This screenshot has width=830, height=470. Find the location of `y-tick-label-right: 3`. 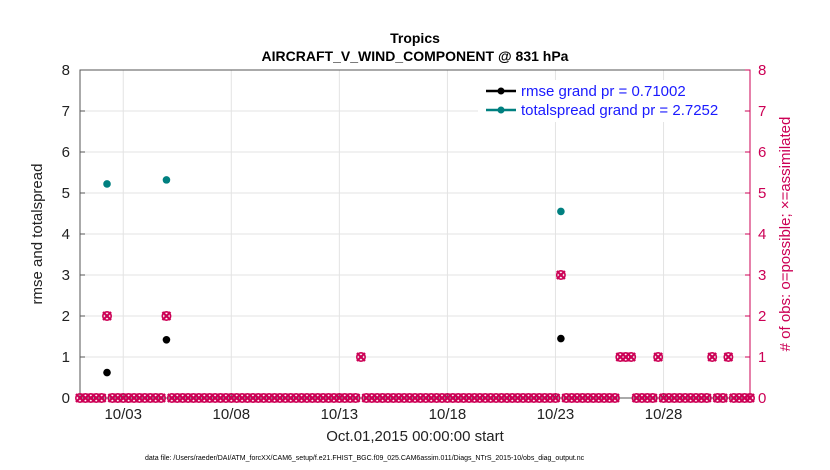

y-tick-label-right: 3 is located at coordinates (762, 275).